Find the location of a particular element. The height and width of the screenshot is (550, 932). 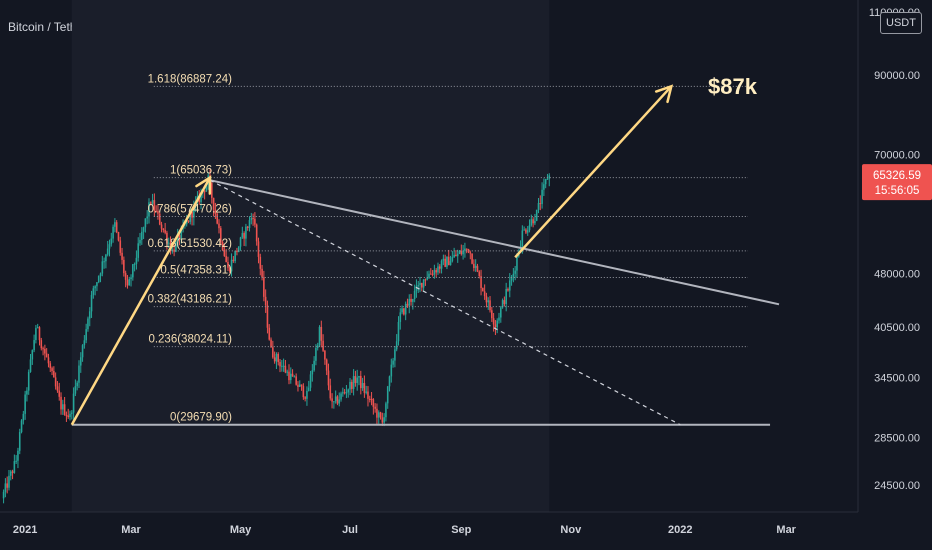

price-tick-label: 28500.00 is located at coordinates (897, 439).